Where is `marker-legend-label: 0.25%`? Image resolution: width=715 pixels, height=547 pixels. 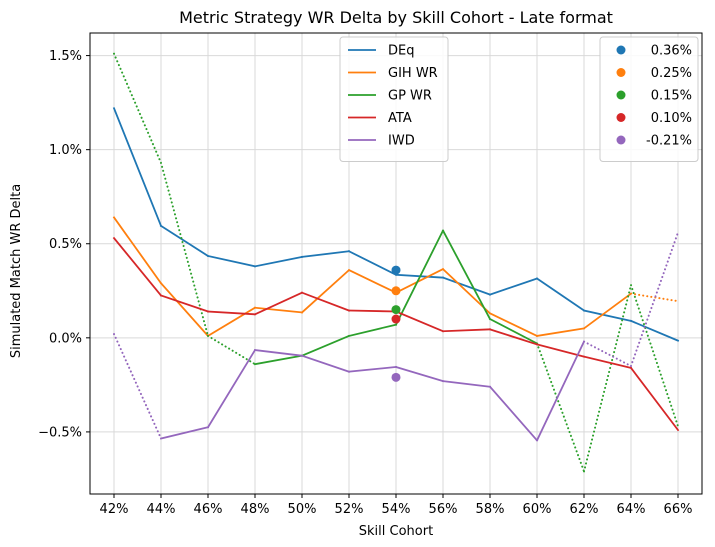
marker-legend-label: 0.25% is located at coordinates (671, 73).